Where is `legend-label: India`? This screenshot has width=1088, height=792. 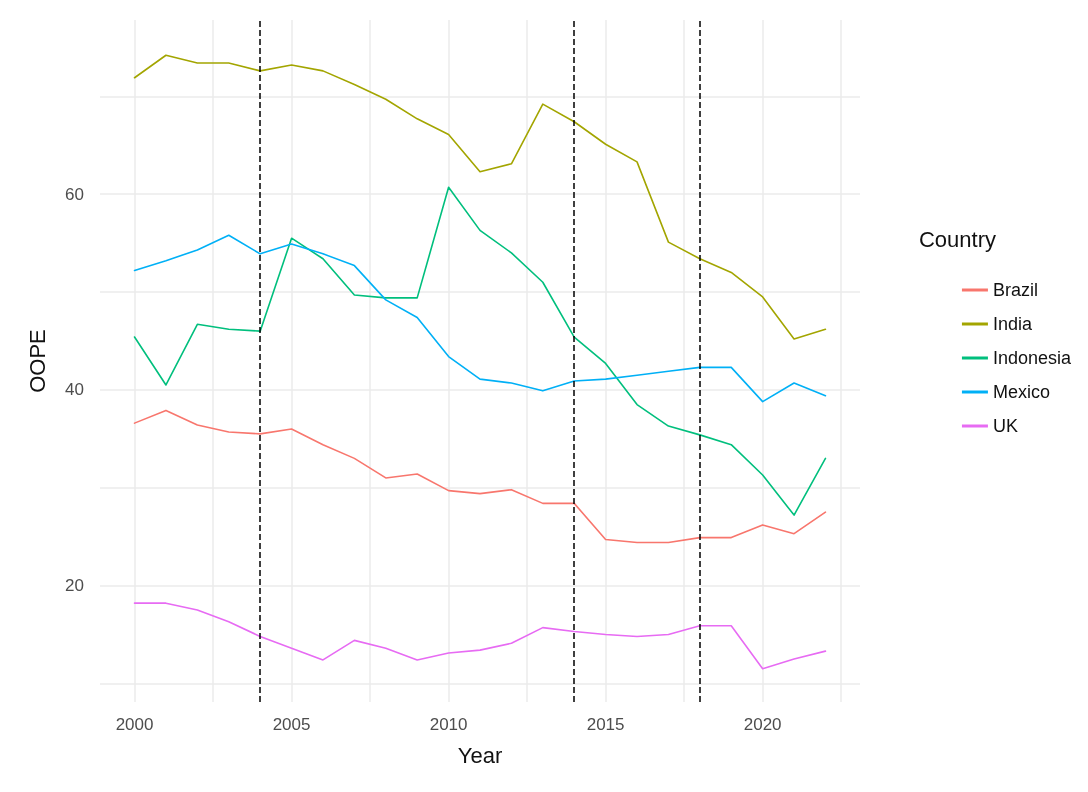
legend-label: India is located at coordinates (1012, 324).